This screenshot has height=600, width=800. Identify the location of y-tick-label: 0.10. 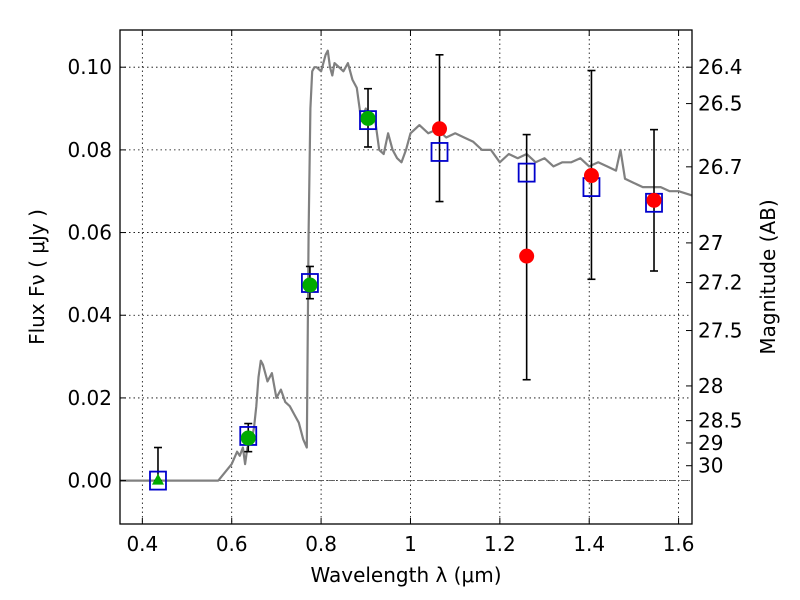
(89, 67).